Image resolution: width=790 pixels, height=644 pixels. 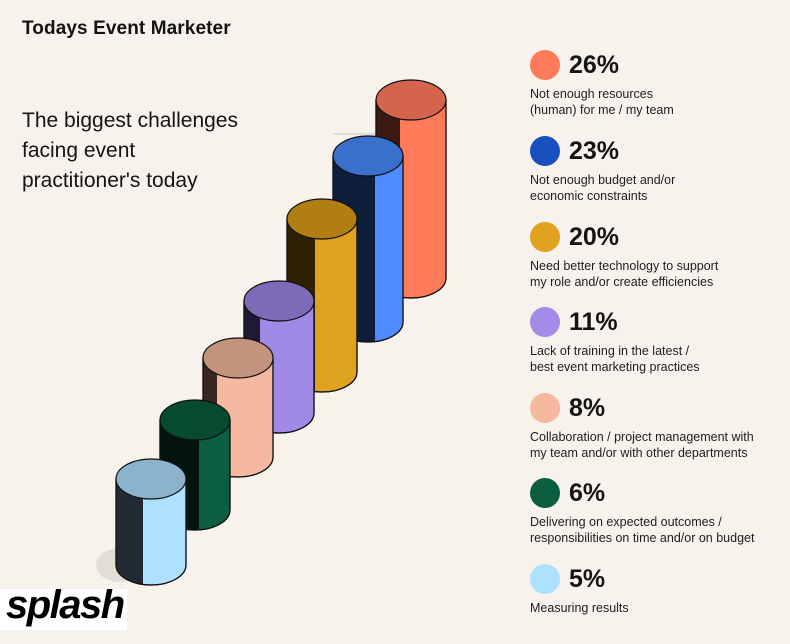 I want to click on subtitle-line: practitioner's today, so click(x=110, y=180).